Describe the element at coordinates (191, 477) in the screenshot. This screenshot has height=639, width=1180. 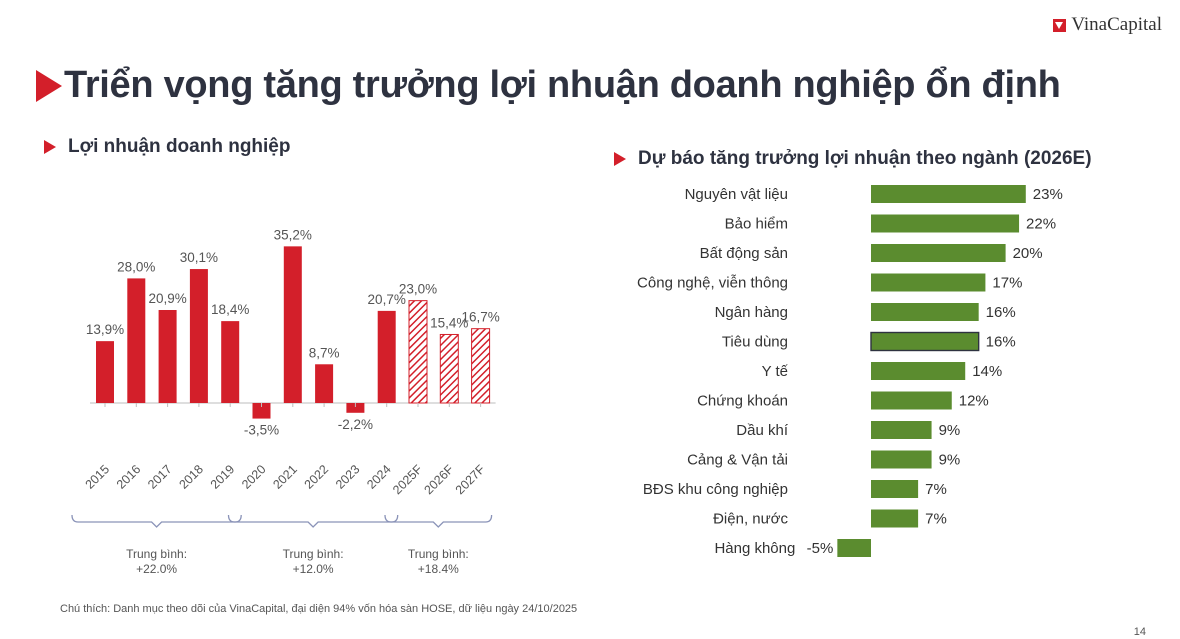
I see `x-tick-label: 2018` at that location.